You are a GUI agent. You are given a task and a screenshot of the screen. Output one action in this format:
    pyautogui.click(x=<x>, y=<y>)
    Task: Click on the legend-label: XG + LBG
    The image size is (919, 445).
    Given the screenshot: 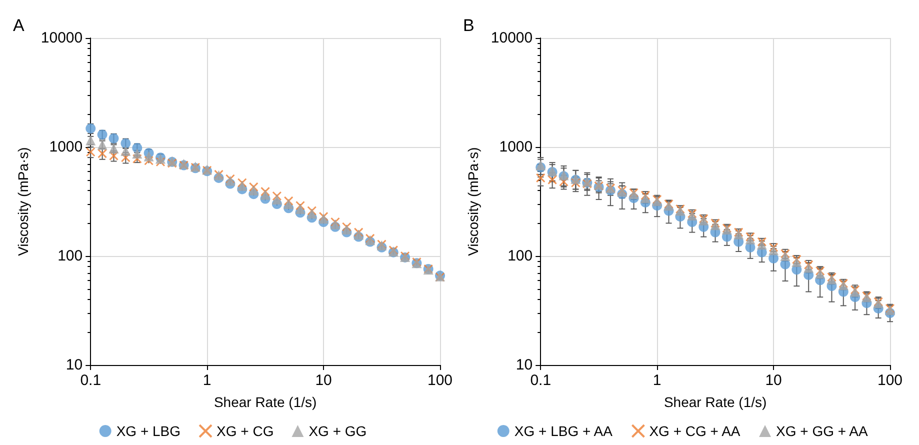 What is the action you would take?
    pyautogui.click(x=148, y=431)
    